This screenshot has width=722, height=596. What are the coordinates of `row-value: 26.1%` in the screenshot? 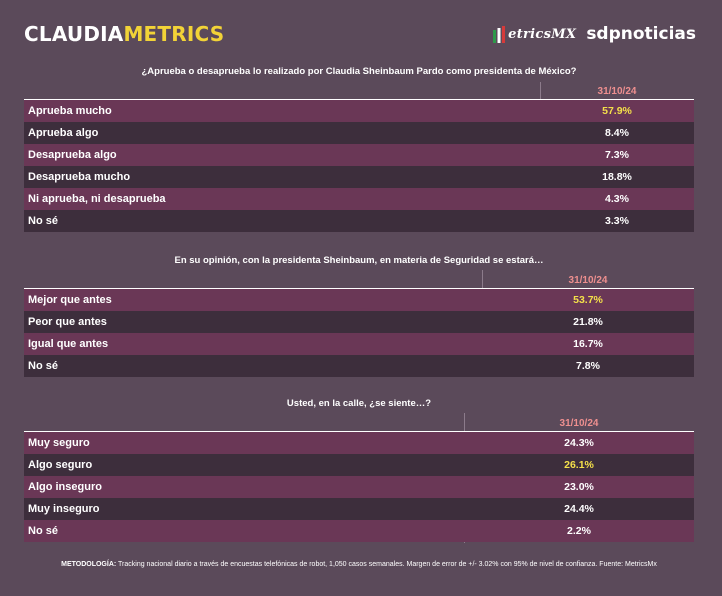 It's located at (579, 465).